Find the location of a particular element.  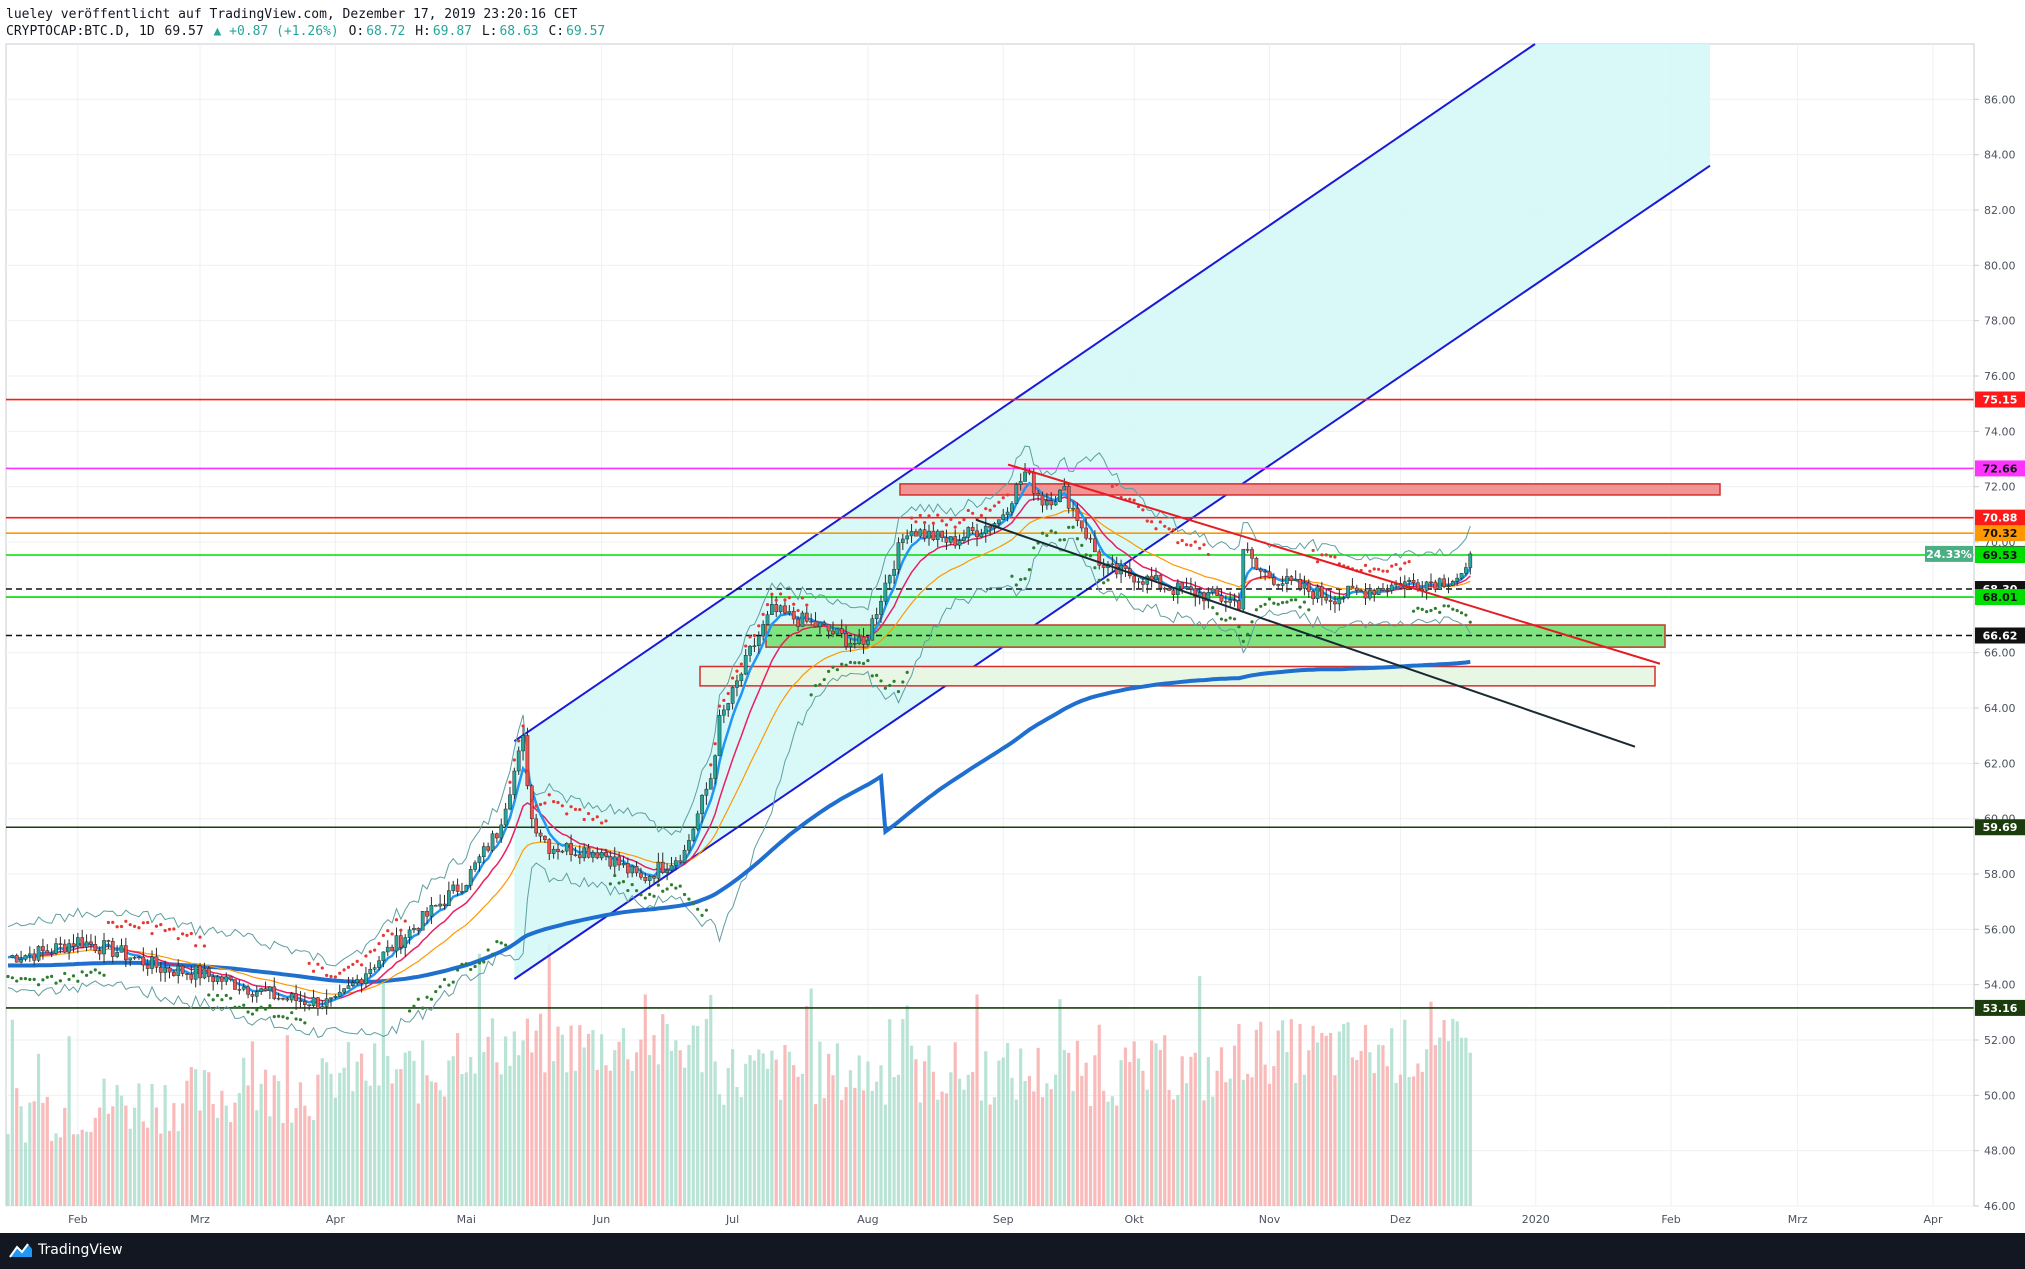

y-tick-label: 76.00 is located at coordinates (2000, 376).